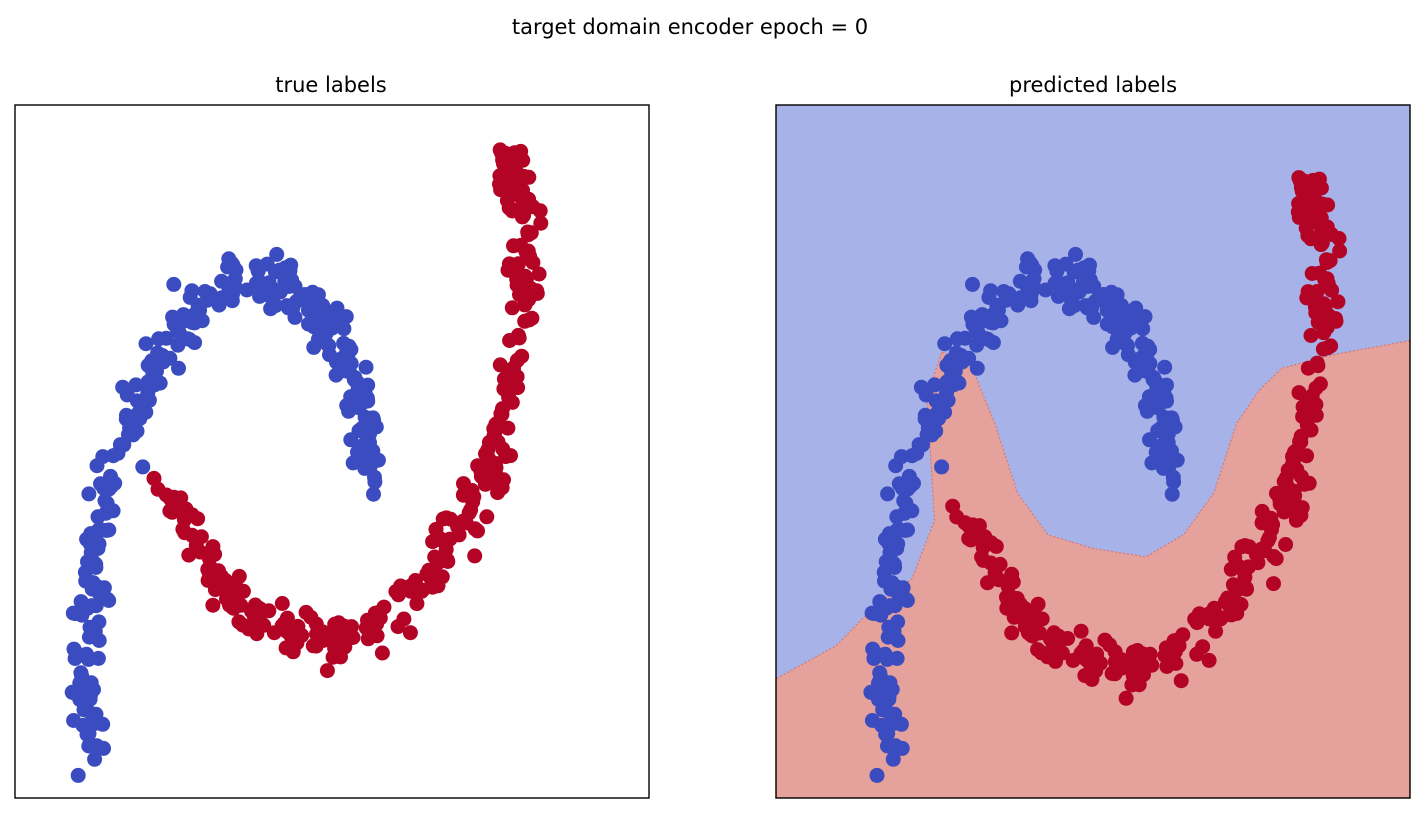 This screenshot has width=1425, height=813. I want to click on figure-suptitle: target domain encoder epoch = 0, so click(690, 27).